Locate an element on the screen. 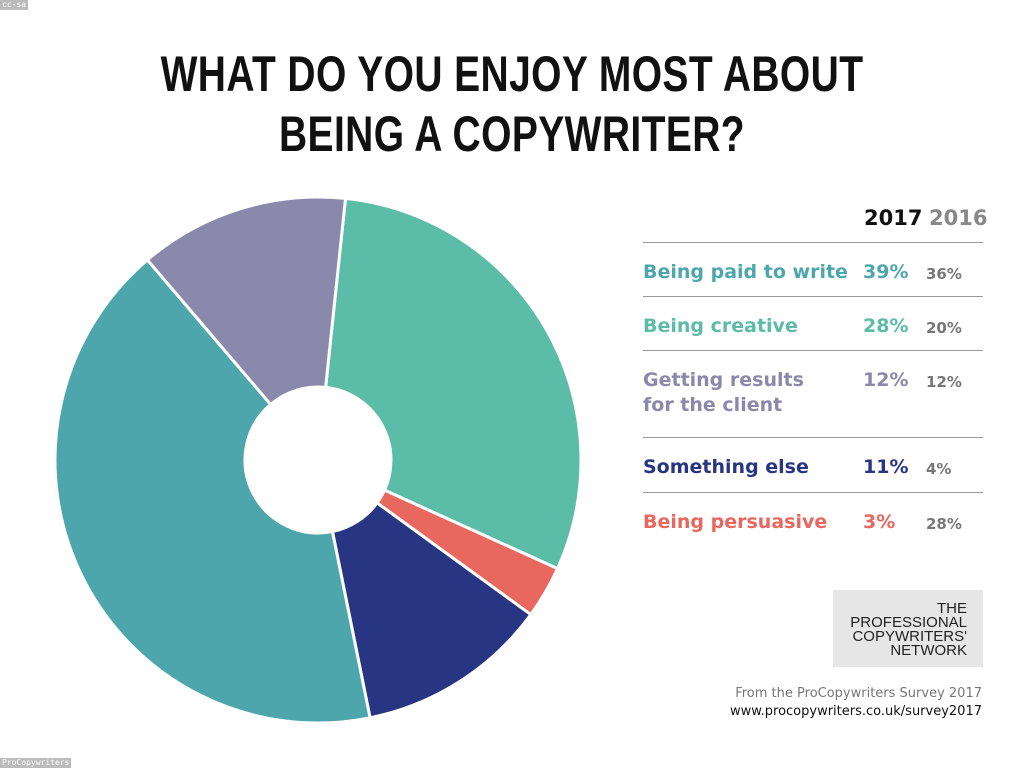 Image resolution: width=1024 pixels, height=768 pixels. pie-slice-something-else is located at coordinates (431, 610).